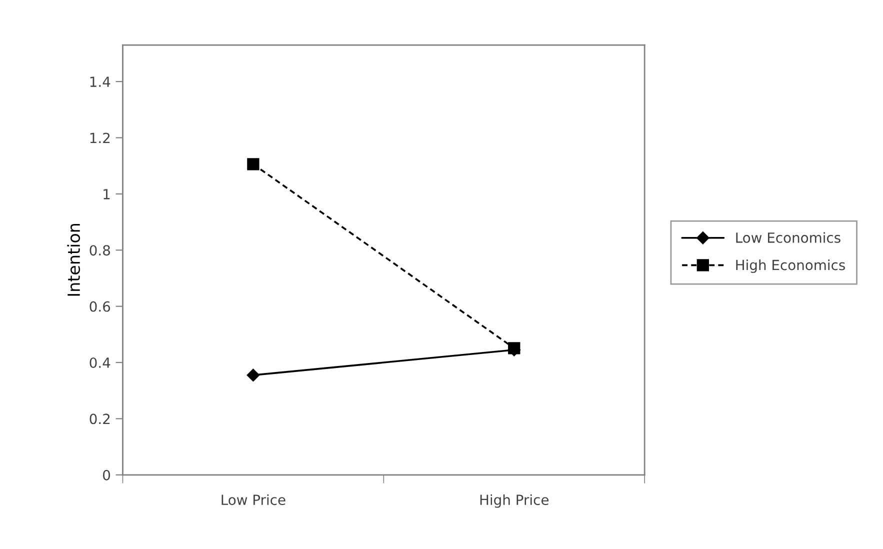  I want to click on y-tick-label: 0.6, so click(100, 306).